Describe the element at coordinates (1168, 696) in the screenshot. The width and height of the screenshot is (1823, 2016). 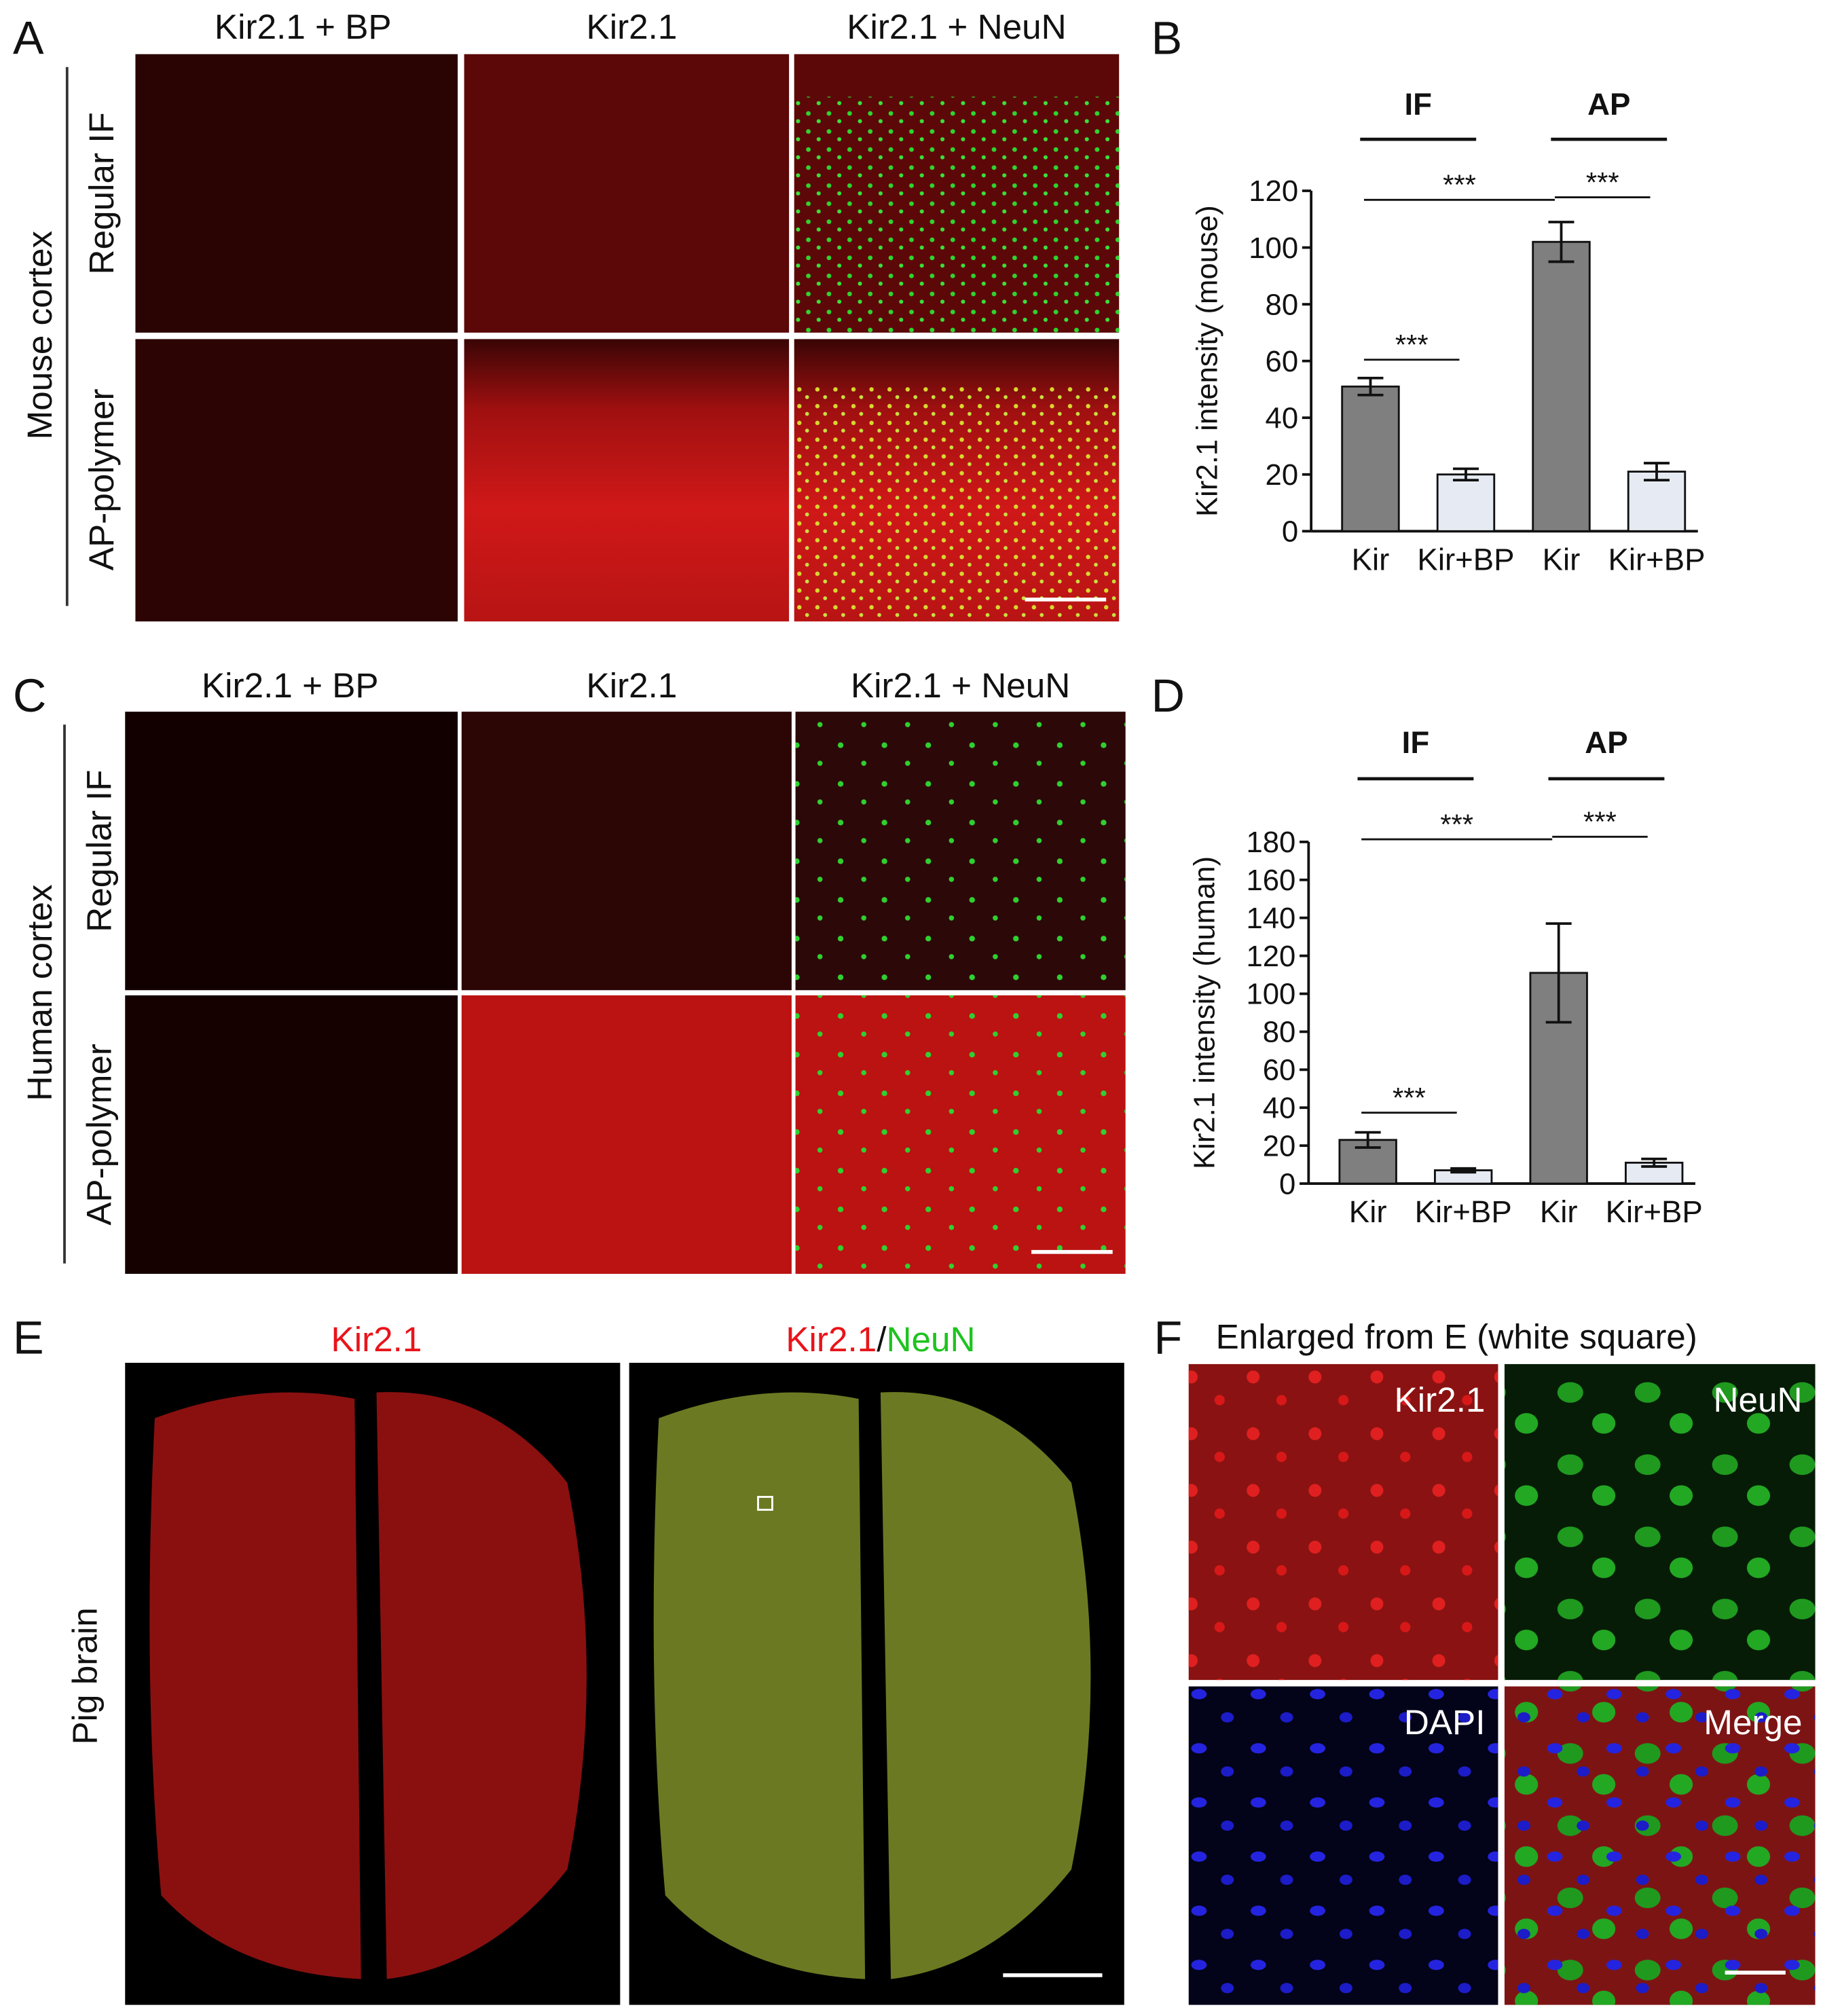
I see `panel-letter: D` at that location.